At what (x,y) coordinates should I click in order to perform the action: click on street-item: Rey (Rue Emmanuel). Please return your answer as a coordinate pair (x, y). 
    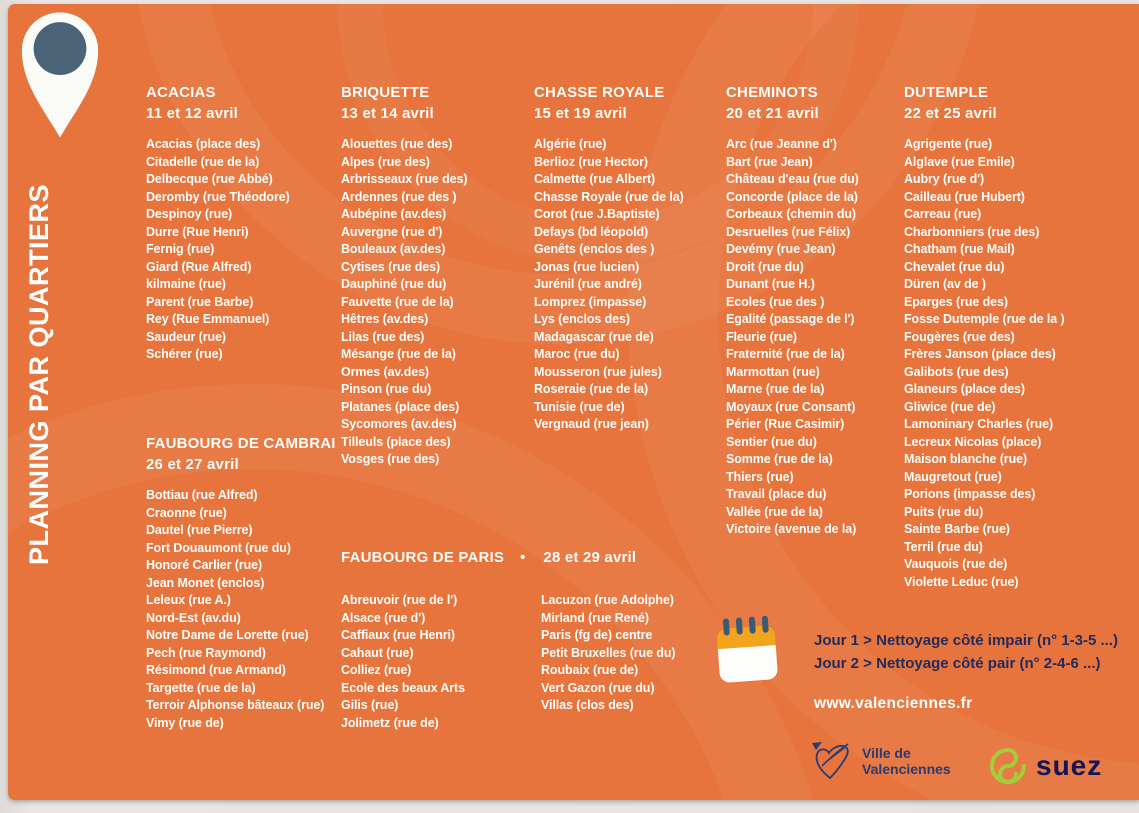
    Looking at the image, I should click on (208, 319).